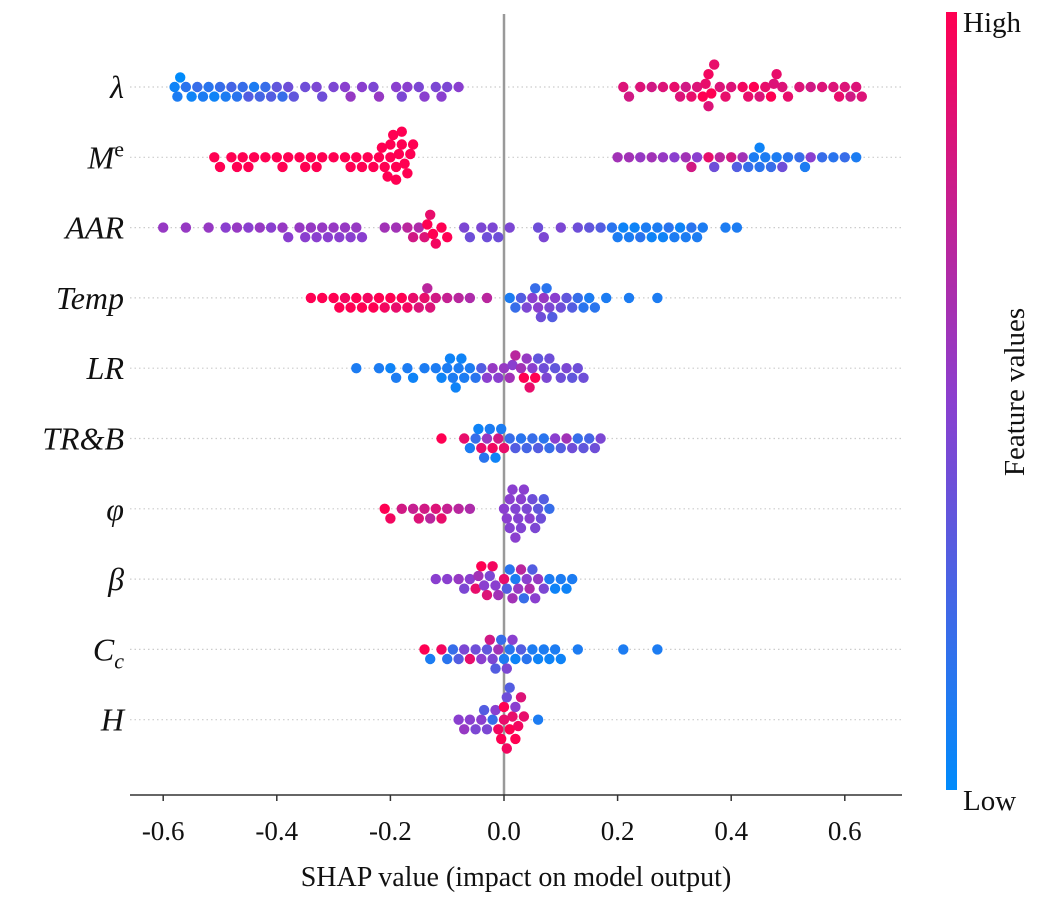  What do you see at coordinates (113, 720) in the screenshot?
I see `feature-label: H` at bounding box center [113, 720].